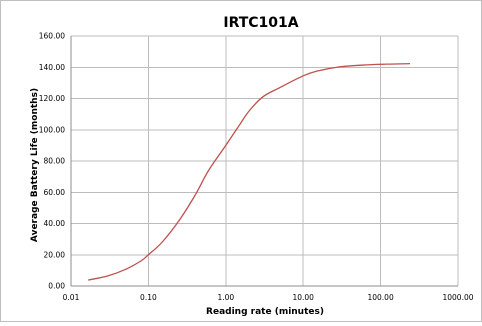 The width and height of the screenshot is (482, 326). I want to click on x-tick-label: 100.00, so click(380, 297).